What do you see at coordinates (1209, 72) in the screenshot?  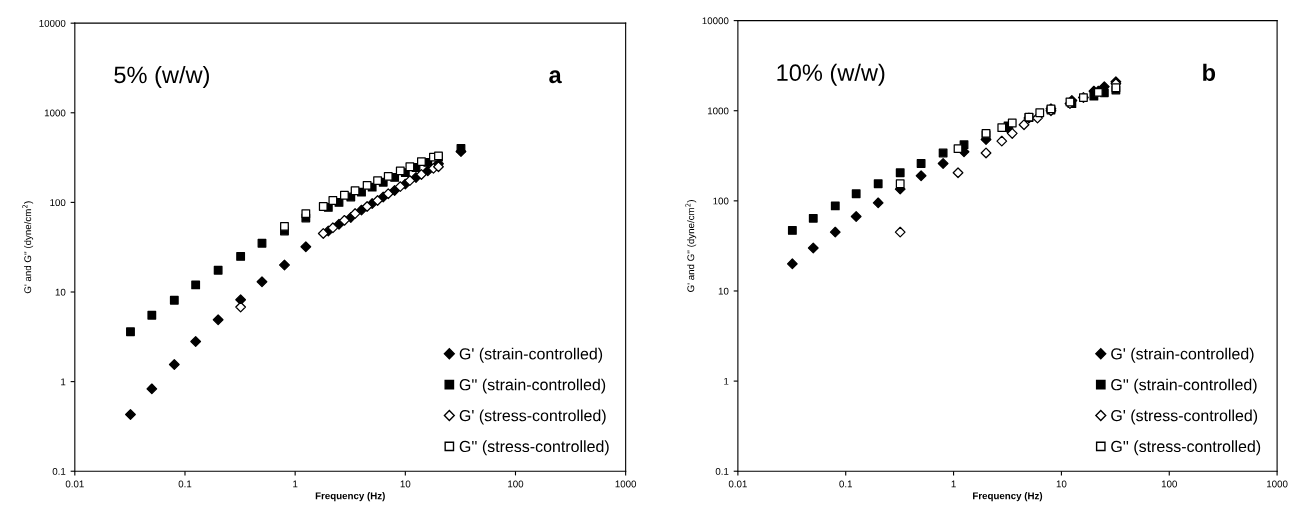 I see `annotation: b` at bounding box center [1209, 72].